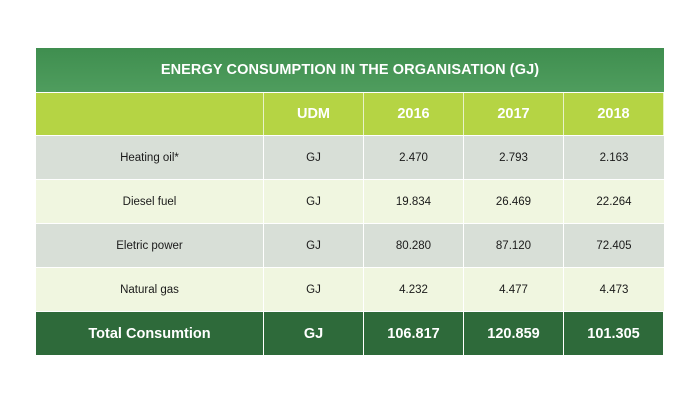 The height and width of the screenshot is (400, 700). I want to click on total-value-2018: 101.305, so click(614, 333).